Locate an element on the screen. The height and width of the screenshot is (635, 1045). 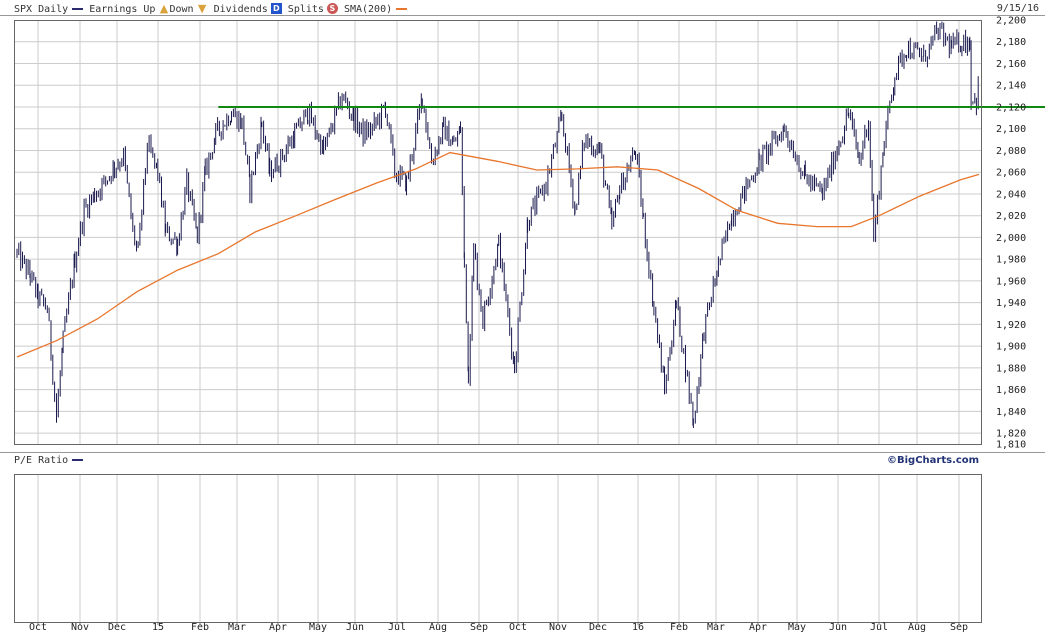
legend-spx-label: SPX Daily is located at coordinates (41, 9).